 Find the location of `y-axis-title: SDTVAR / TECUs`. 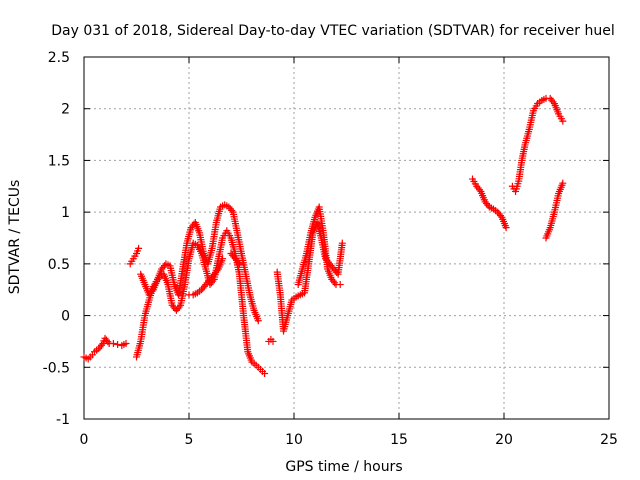

y-axis-title: SDTVAR / TECUs is located at coordinates (15, 237).